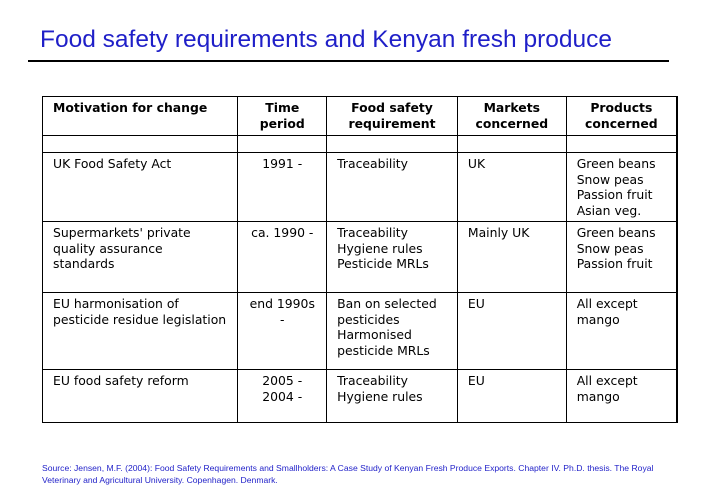 Image resolution: width=720 pixels, height=498 pixels. I want to click on table-spacer-row, so click(359, 144).